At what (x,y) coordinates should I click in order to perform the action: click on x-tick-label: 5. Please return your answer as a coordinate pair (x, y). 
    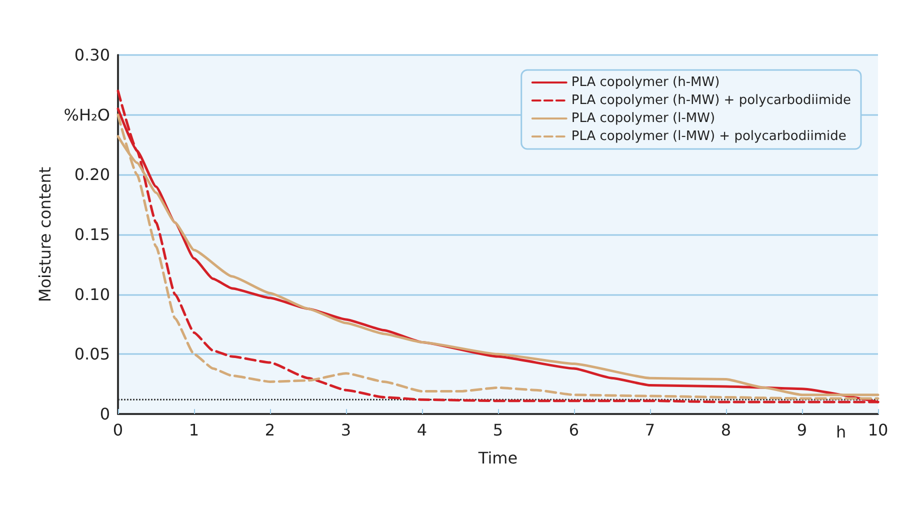
    Looking at the image, I should click on (498, 430).